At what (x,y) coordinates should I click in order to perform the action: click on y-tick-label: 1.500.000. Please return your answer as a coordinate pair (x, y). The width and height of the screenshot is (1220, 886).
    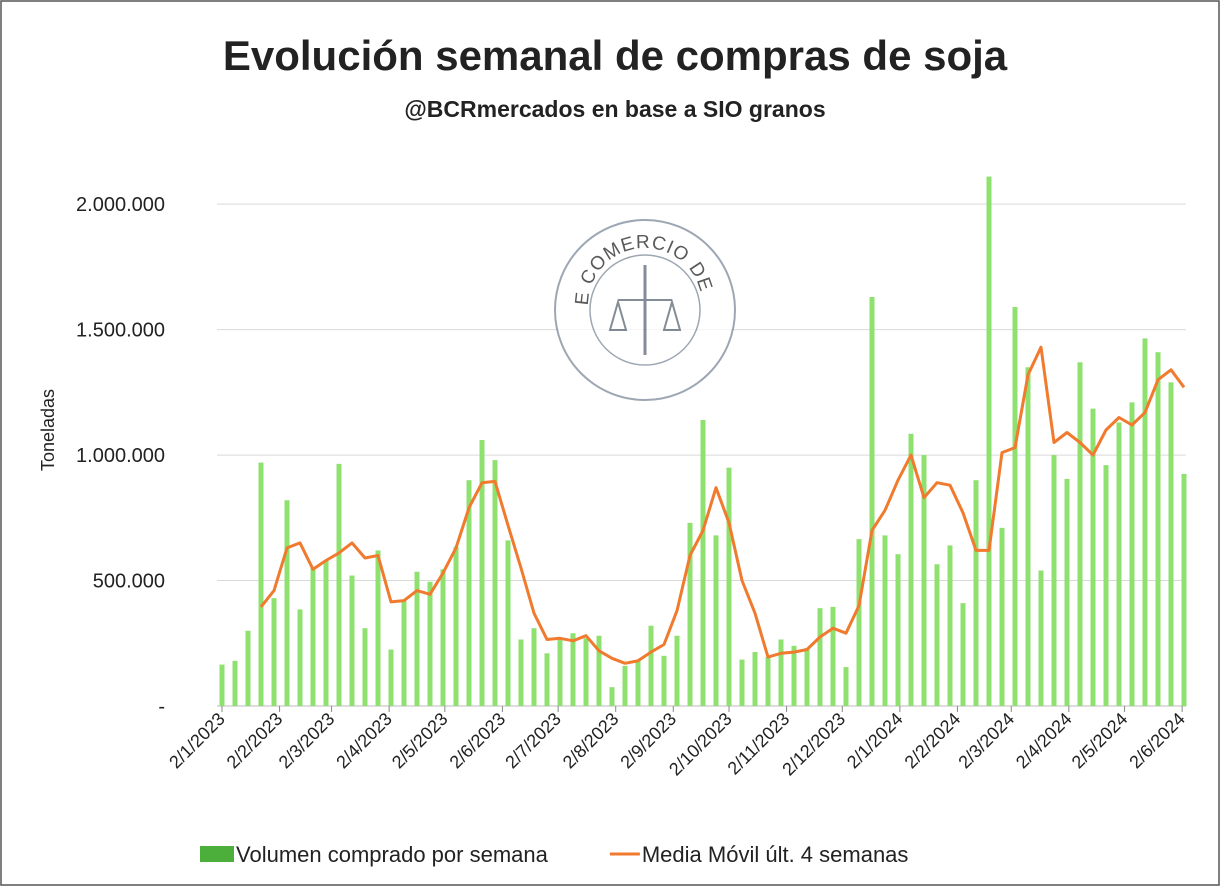
    Looking at the image, I should click on (120, 331).